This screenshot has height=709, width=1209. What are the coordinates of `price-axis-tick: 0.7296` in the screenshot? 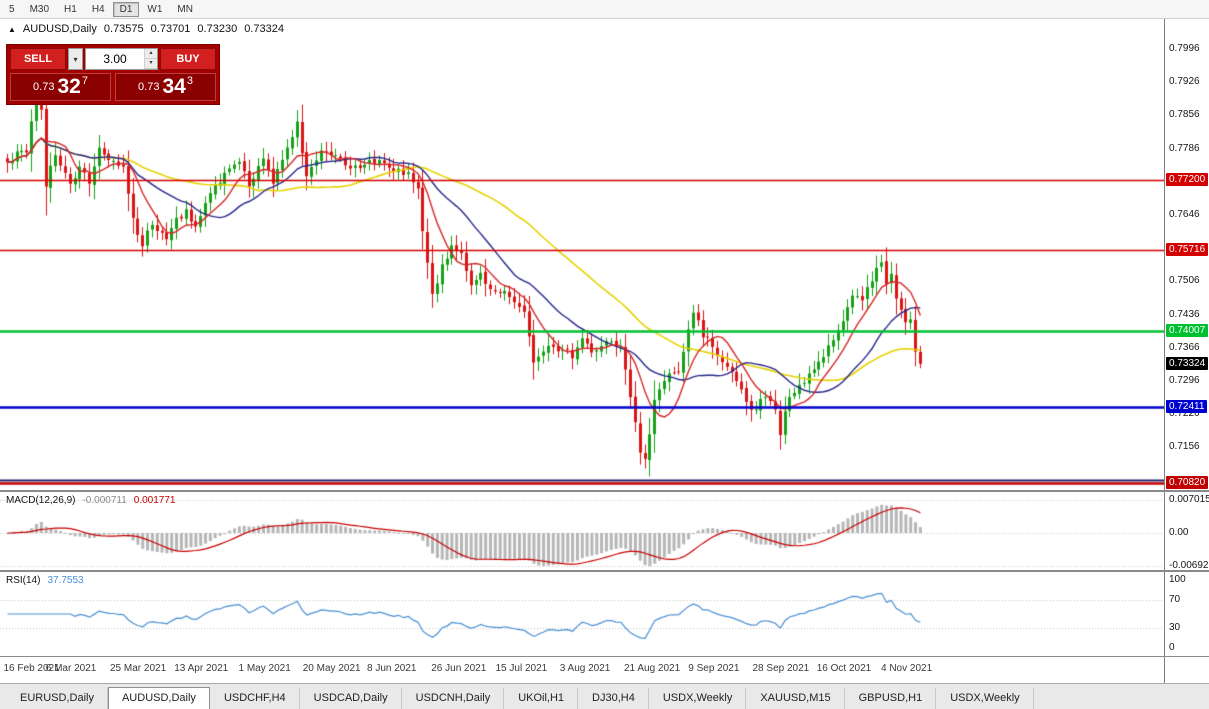 It's located at (1184, 380).